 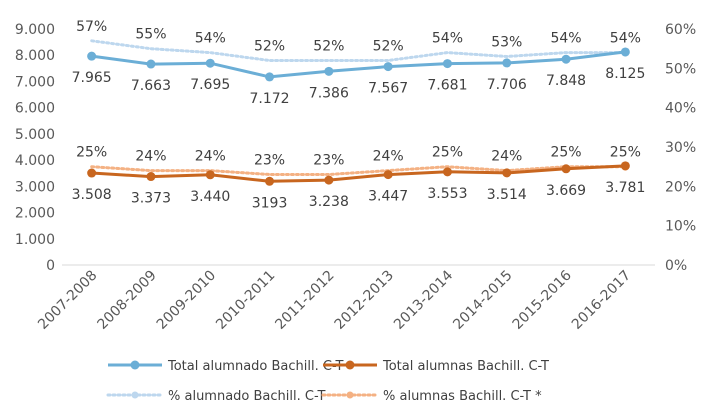 I want to click on y-left-tick-label: 9.000, so click(x=35, y=30).